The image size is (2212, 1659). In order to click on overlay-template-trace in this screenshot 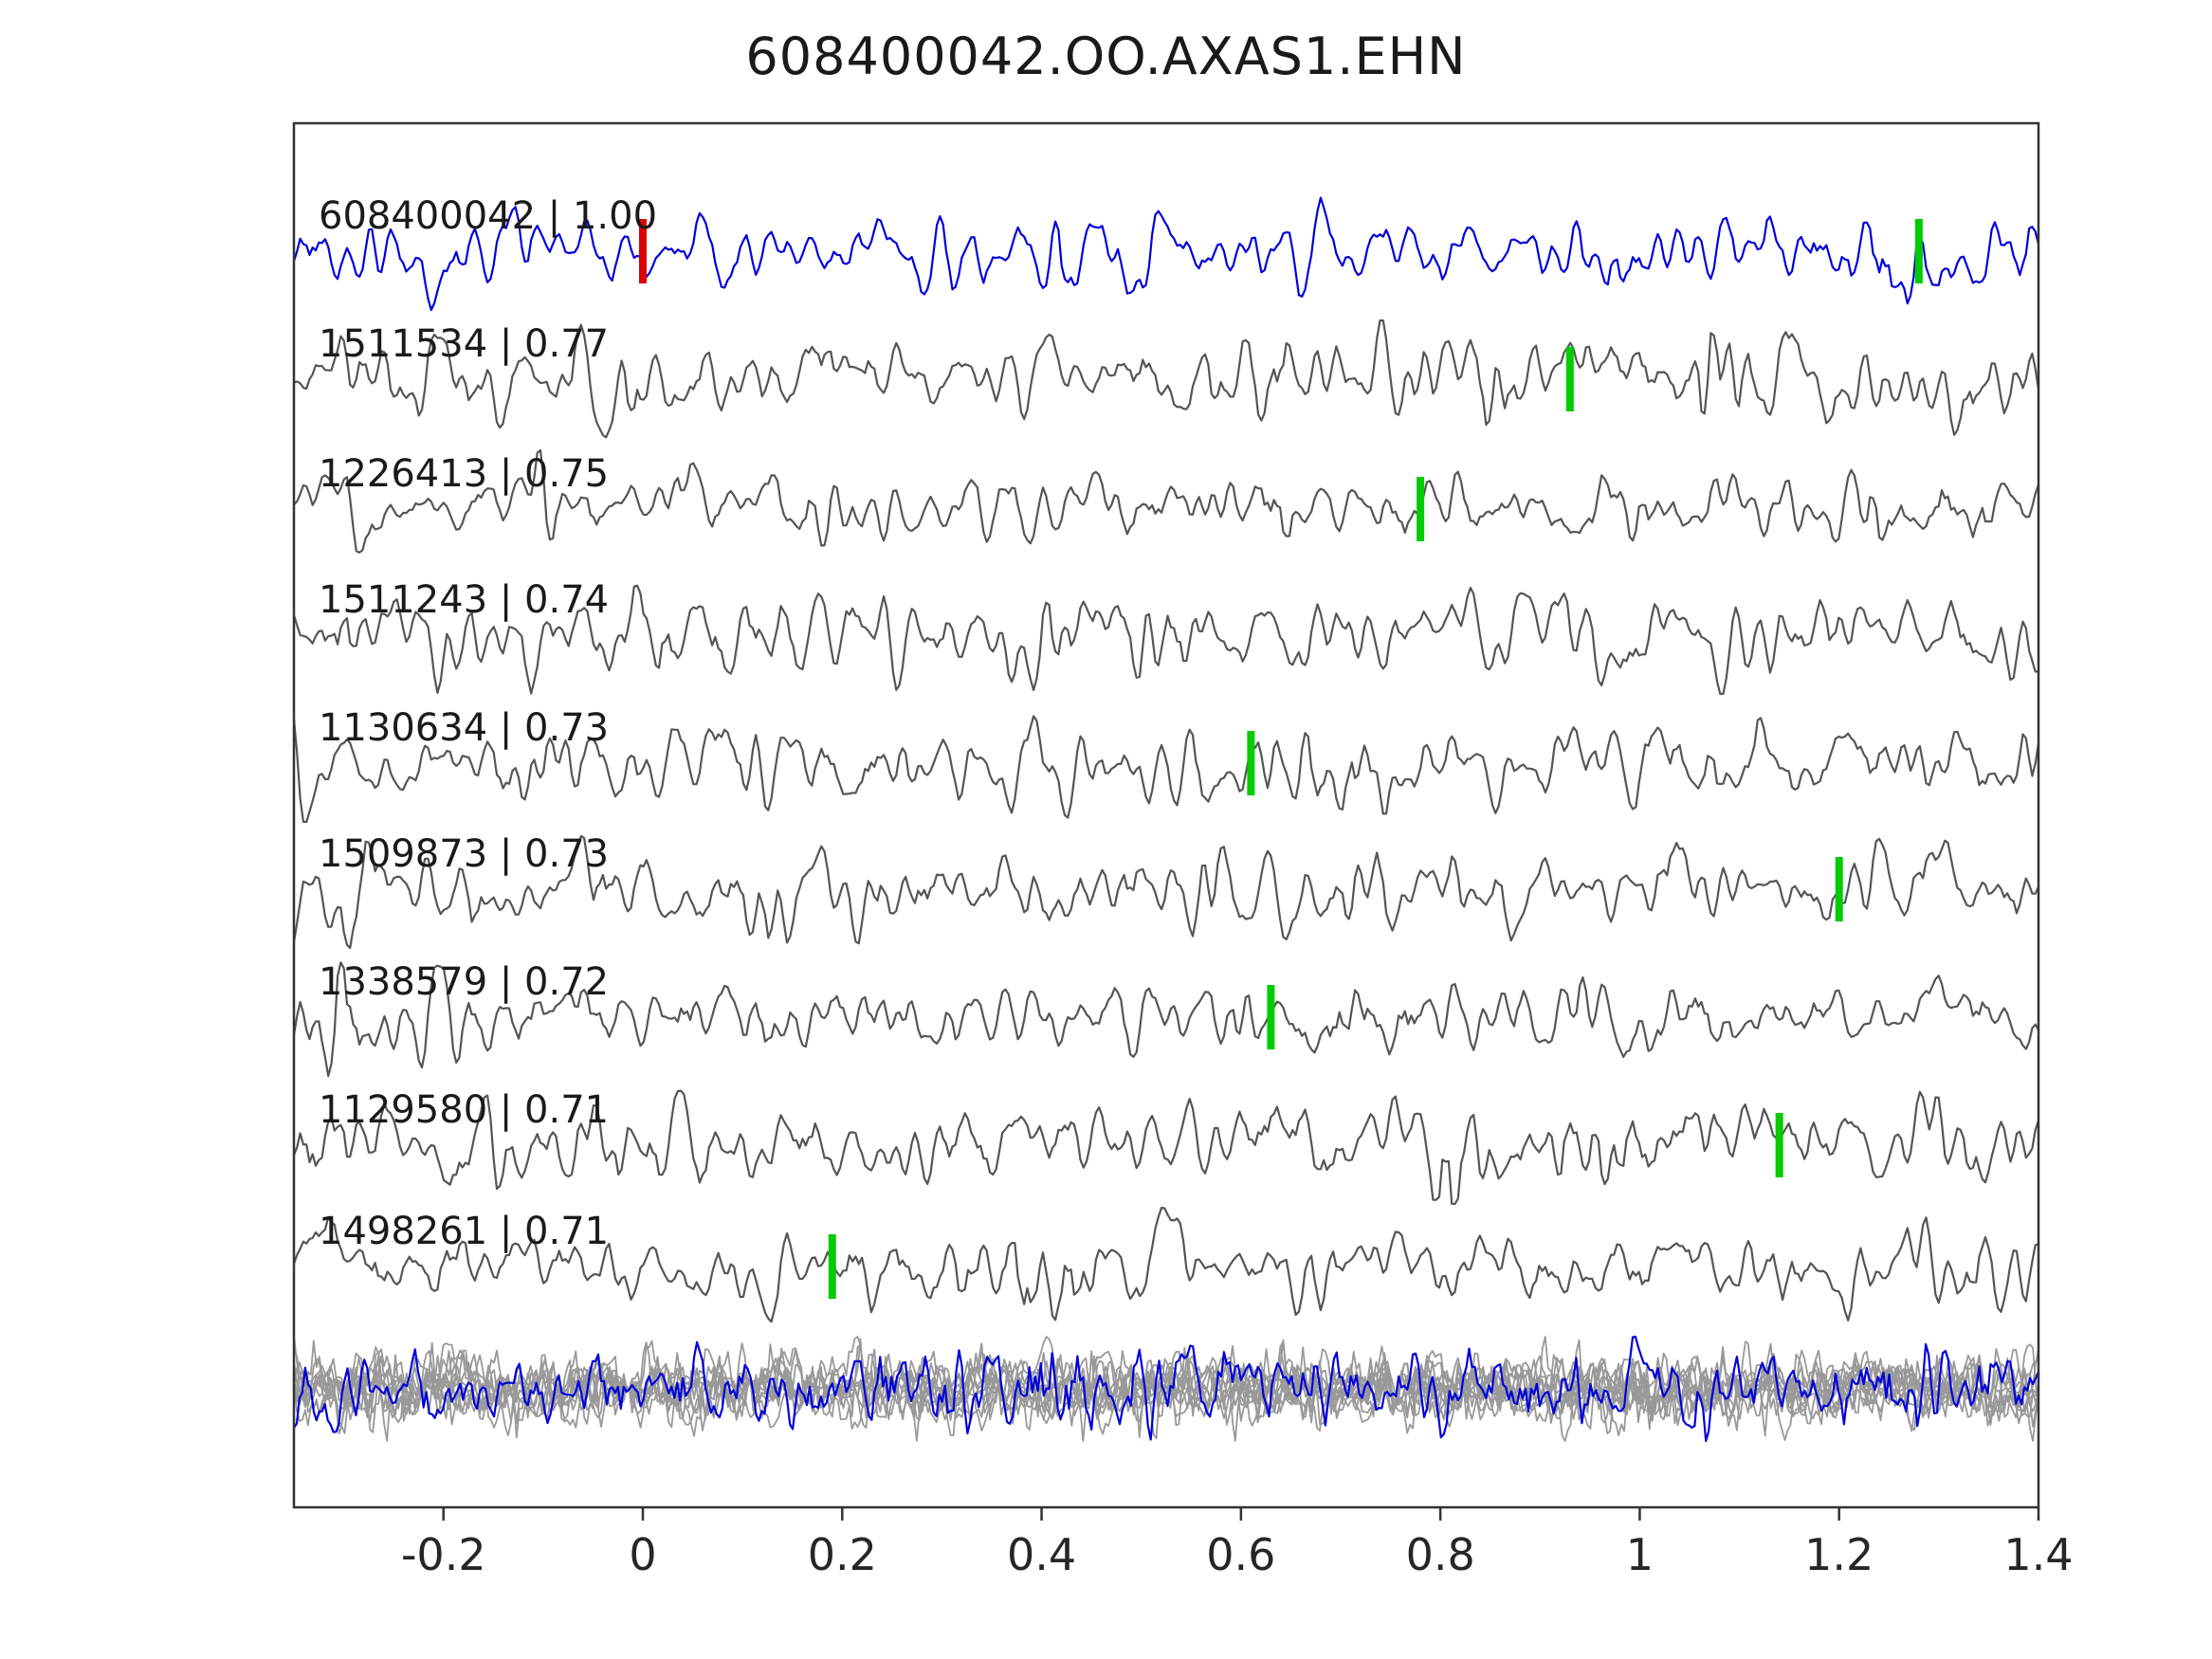, I will do `click(1166, 1389)`.